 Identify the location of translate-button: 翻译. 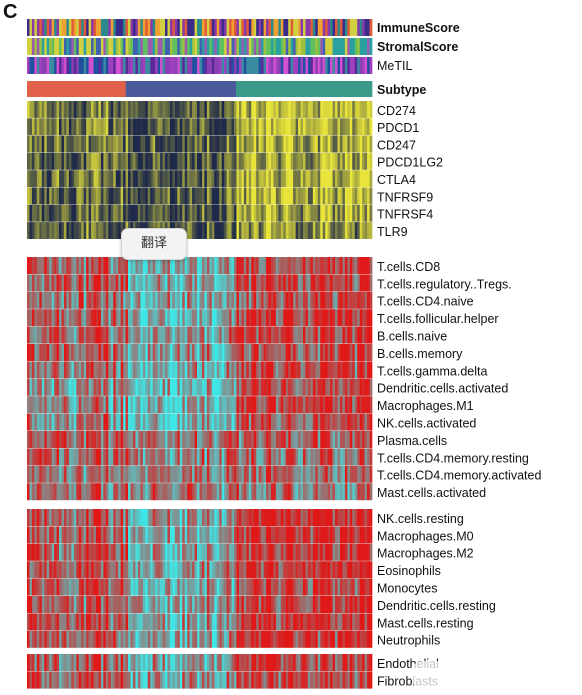
(154, 244).